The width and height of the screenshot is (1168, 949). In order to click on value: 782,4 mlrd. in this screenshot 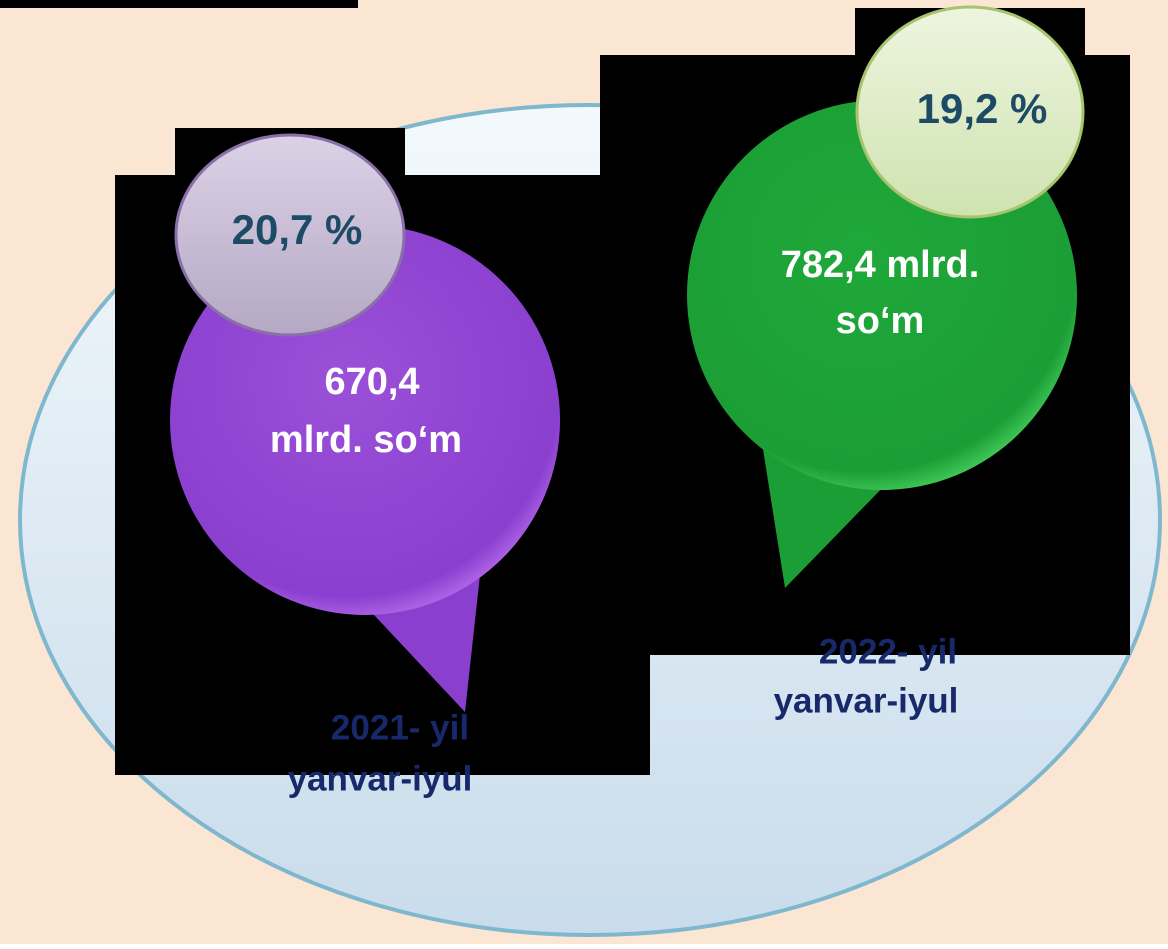, I will do `click(880, 265)`.